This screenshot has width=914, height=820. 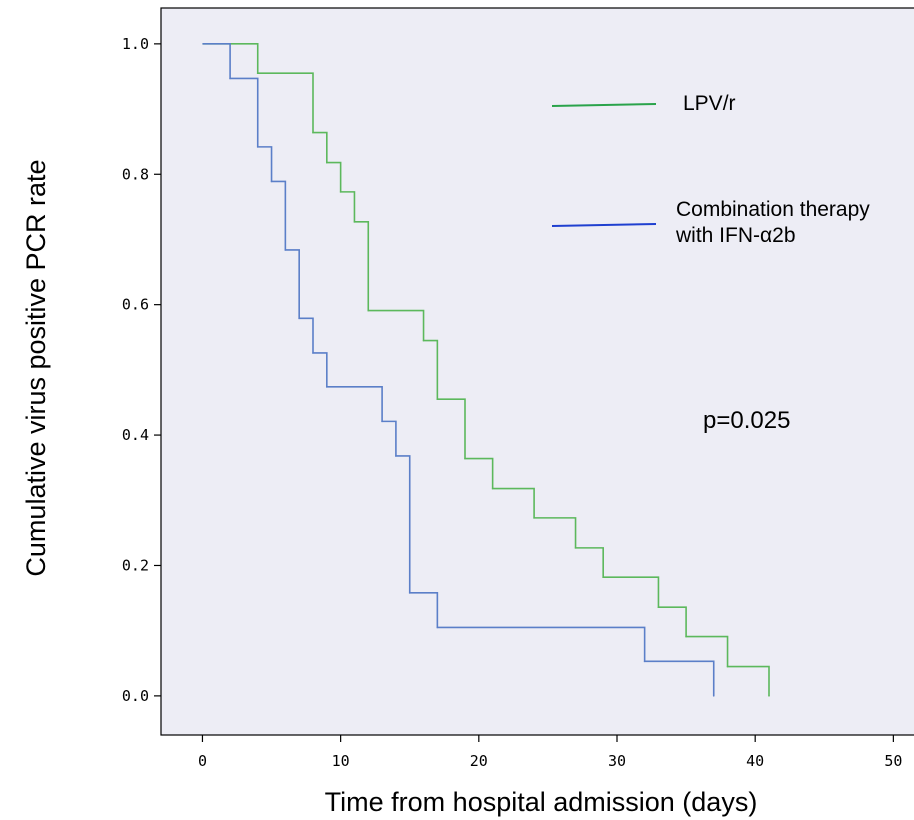 What do you see at coordinates (479, 761) in the screenshot?
I see `x-tick-label: 20` at bounding box center [479, 761].